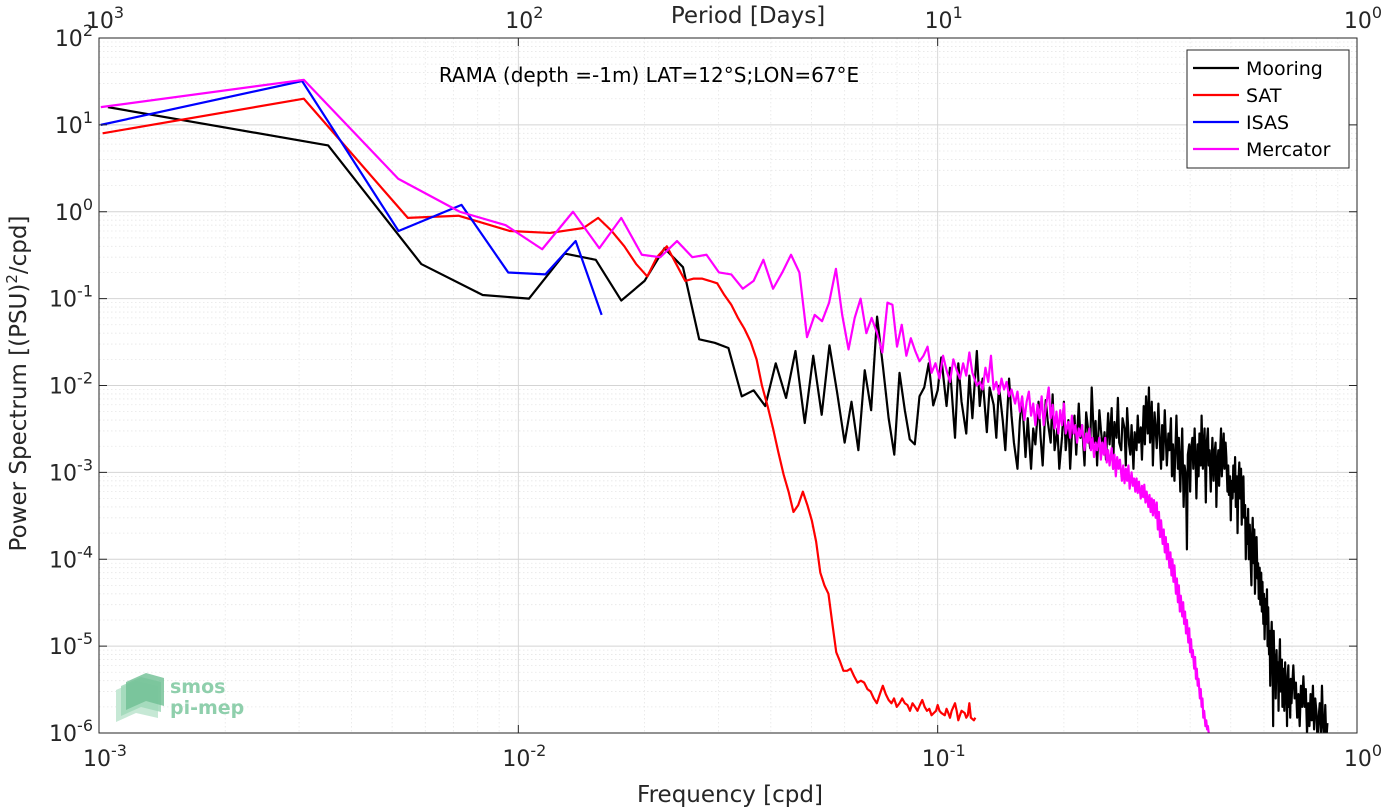 This screenshot has width=1383, height=809. What do you see at coordinates (958, 12) in the screenshot?
I see `top-tick-label-exp: 1` at bounding box center [958, 12].